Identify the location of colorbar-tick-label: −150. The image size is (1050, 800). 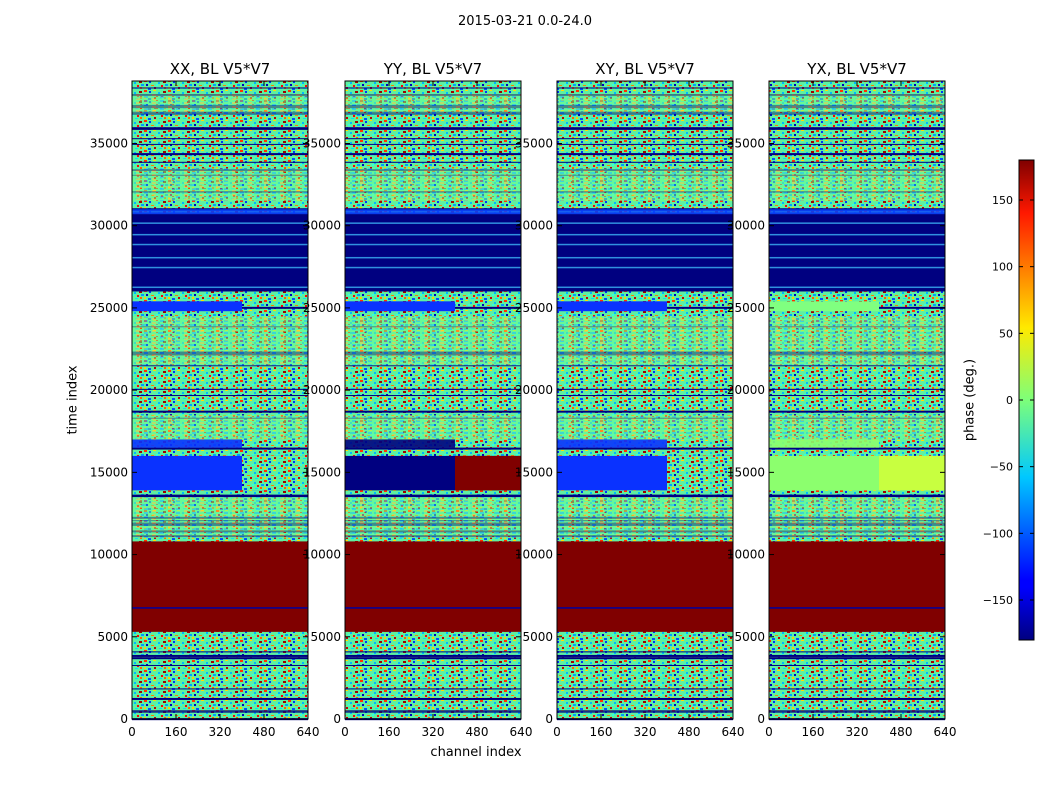
(998, 600).